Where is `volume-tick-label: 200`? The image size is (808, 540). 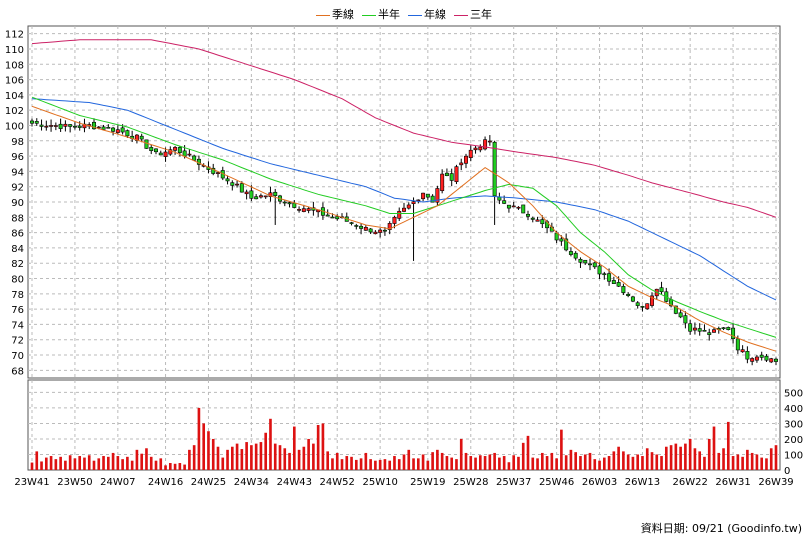
volume-tick-label: 200 is located at coordinates (793, 440).